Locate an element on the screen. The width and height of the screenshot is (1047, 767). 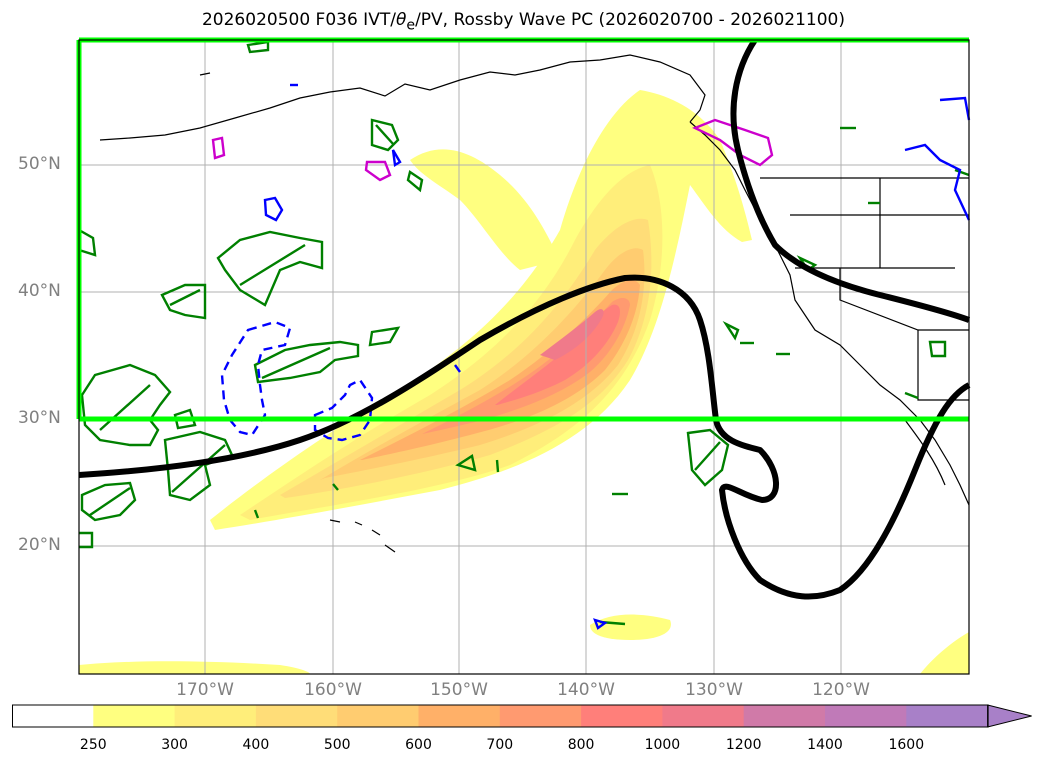
lon-tick-label: 130°W is located at coordinates (714, 690).